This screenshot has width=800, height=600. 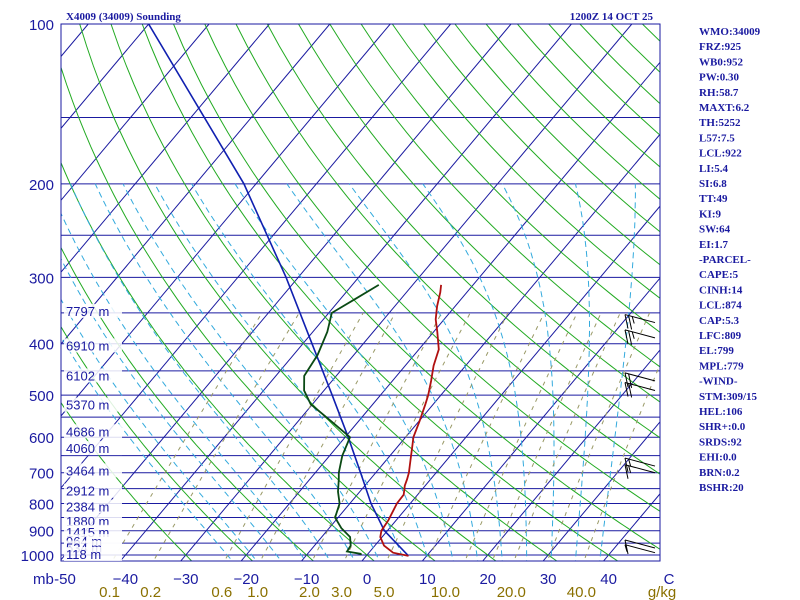 I want to click on index-15: EI:1.7, so click(x=714, y=245).